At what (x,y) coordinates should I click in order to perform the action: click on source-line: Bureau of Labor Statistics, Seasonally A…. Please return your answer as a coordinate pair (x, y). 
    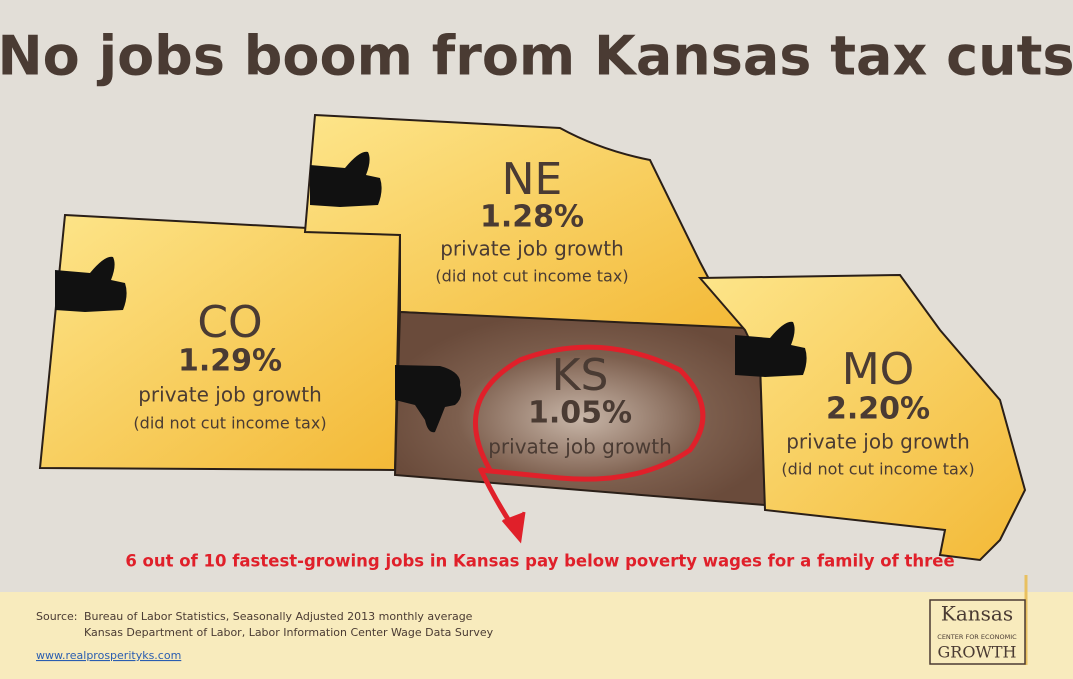
    Looking at the image, I should click on (278, 616).